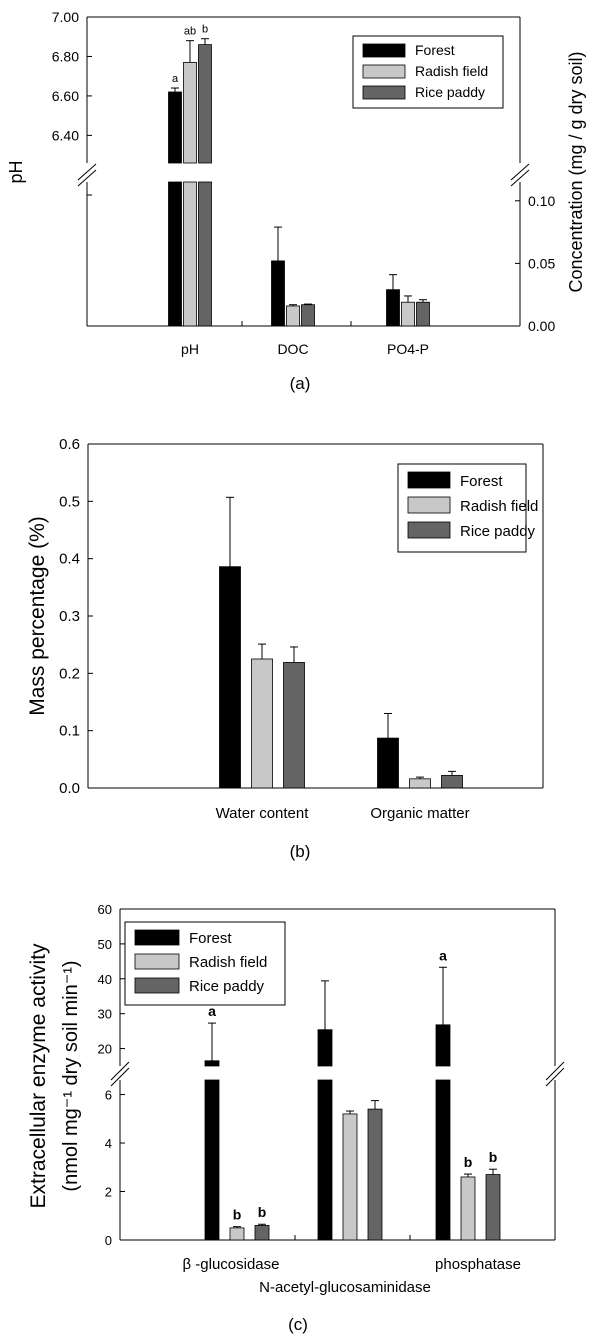 The image size is (600, 1342). I want to click on c-bar-Rice paddy-0, so click(262, 1233).